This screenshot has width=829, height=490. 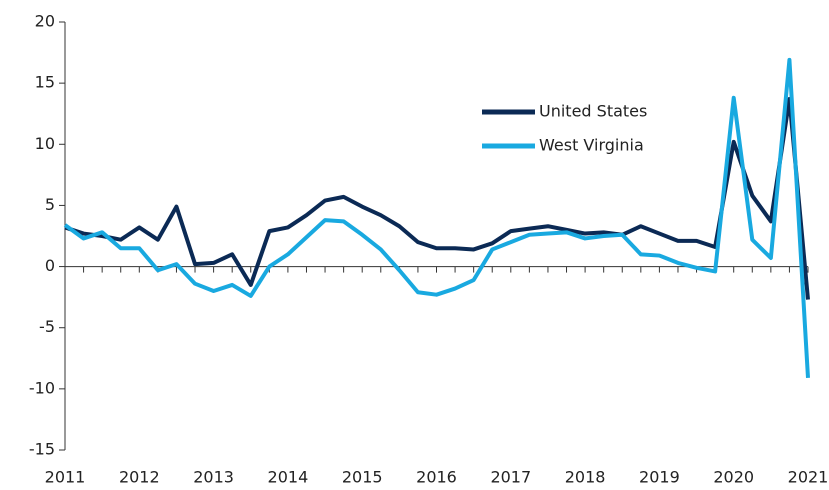 I want to click on x-tick-label: 2011, so click(x=65, y=477).